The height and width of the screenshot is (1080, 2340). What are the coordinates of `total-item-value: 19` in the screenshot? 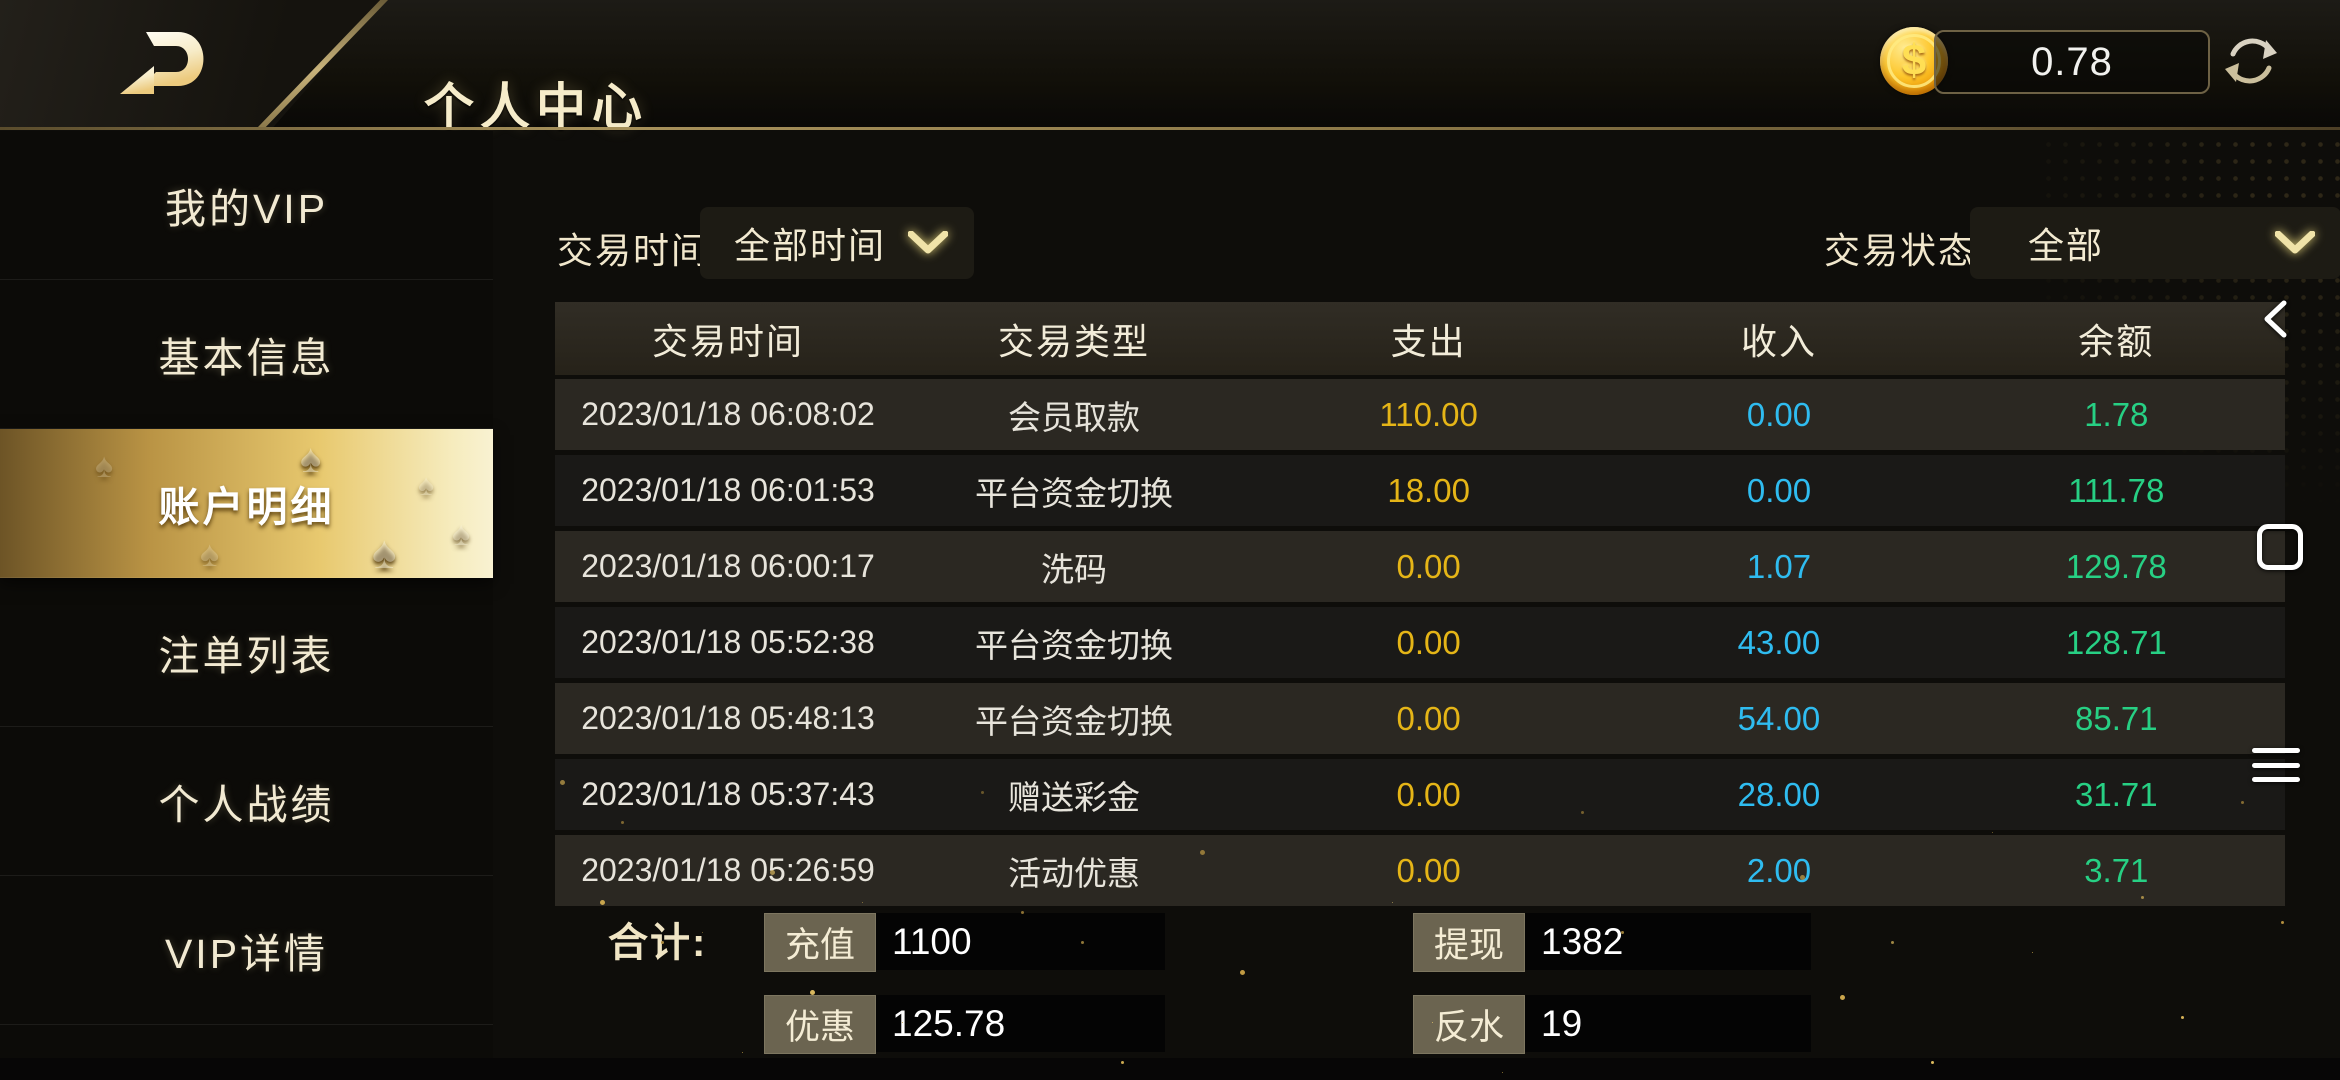 It's located at (1668, 1023).